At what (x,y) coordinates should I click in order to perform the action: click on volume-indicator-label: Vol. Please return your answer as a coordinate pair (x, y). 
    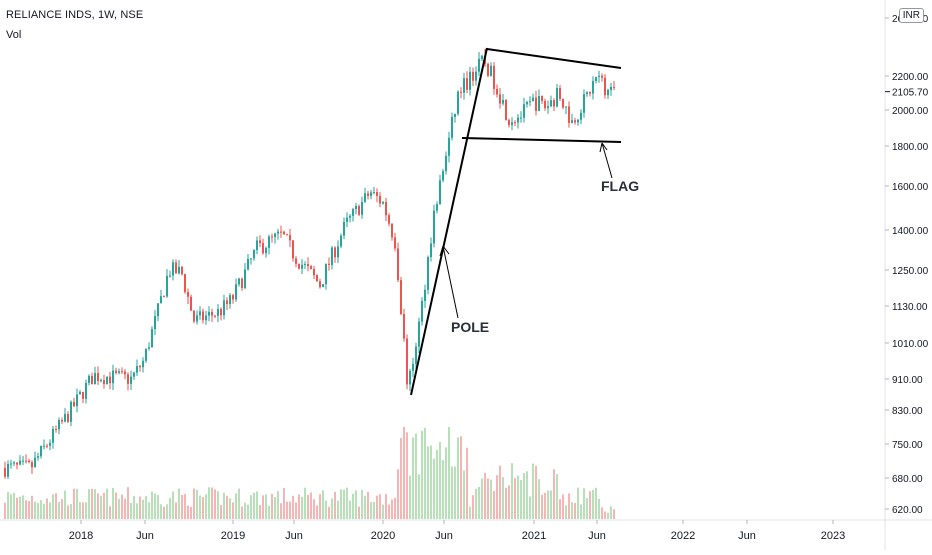
    Looking at the image, I should click on (14, 35).